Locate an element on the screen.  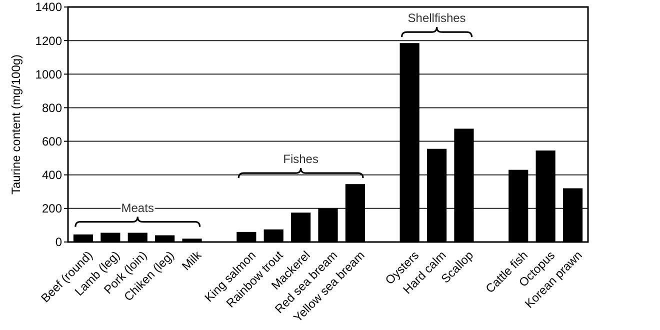
y-tick-label: 1200 is located at coordinates (48, 41).